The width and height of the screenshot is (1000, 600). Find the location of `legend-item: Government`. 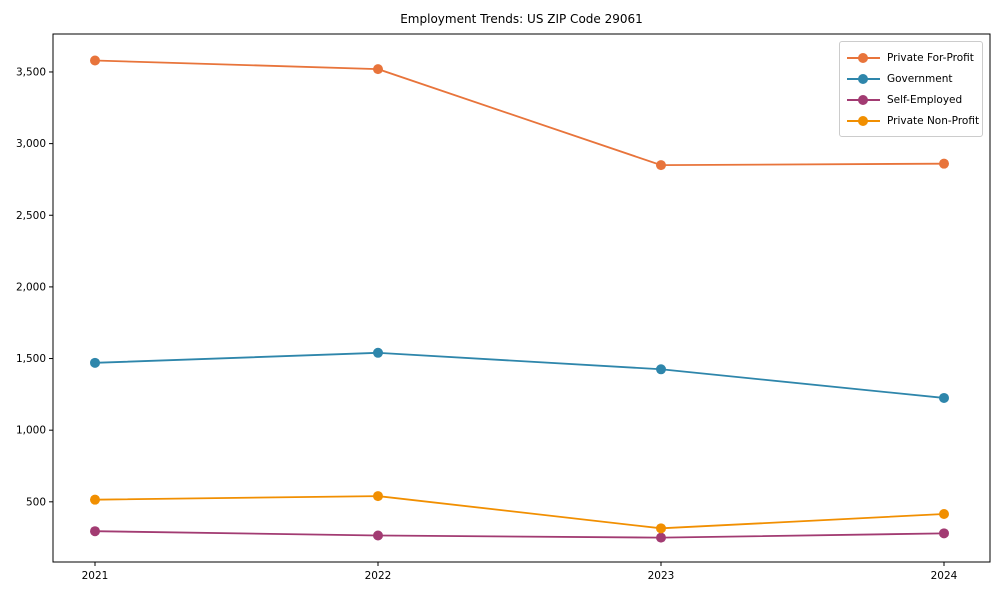

legend-item: Government is located at coordinates (910, 78).